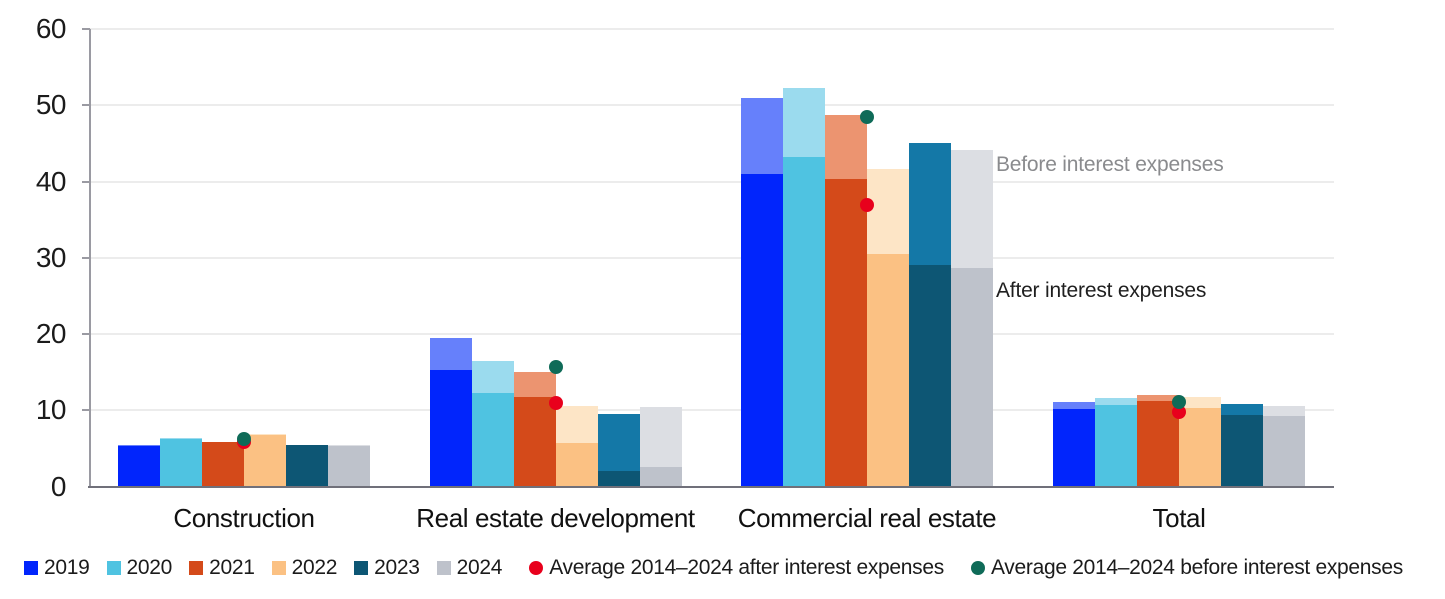  Describe the element at coordinates (232, 567) in the screenshot. I see `legend-item-2021-label: 2021` at that location.